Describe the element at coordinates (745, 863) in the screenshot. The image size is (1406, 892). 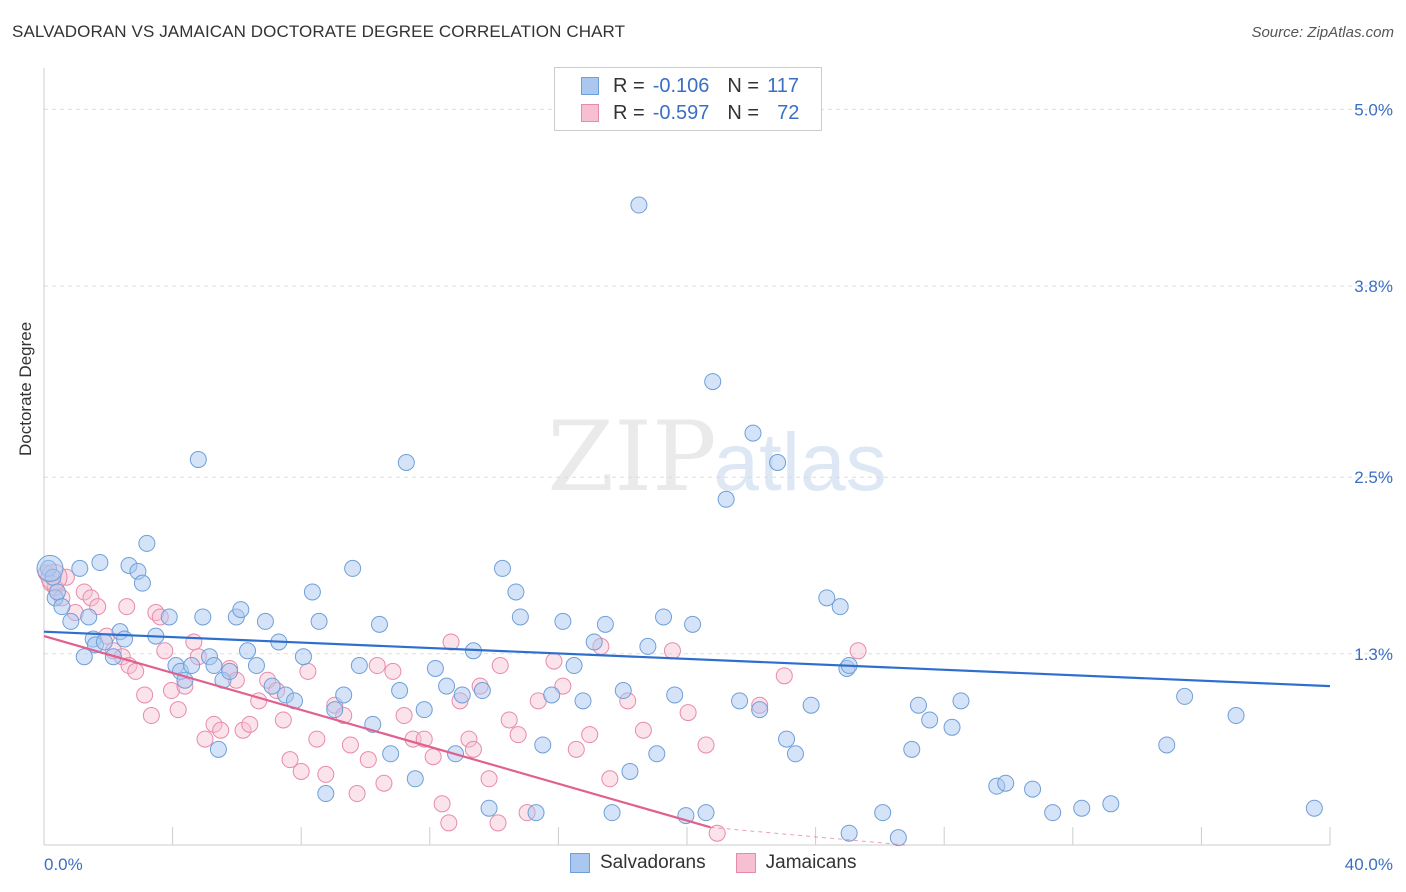
I see `jamaicans-swatch` at that location.